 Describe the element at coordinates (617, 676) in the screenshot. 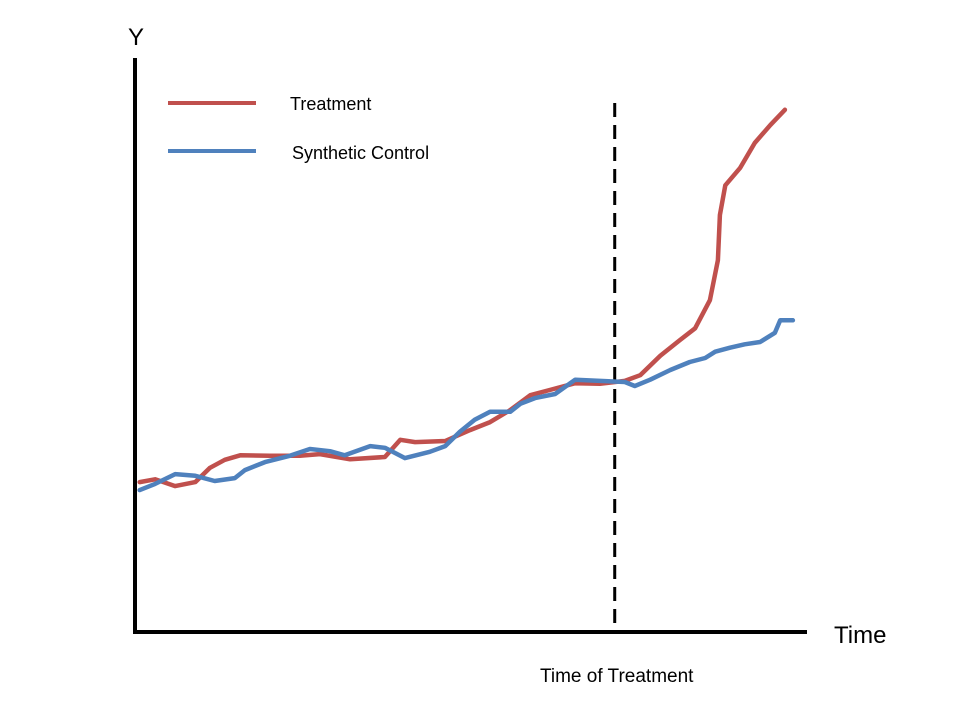

I see `treatment-time-label: Time of Treatment` at that location.